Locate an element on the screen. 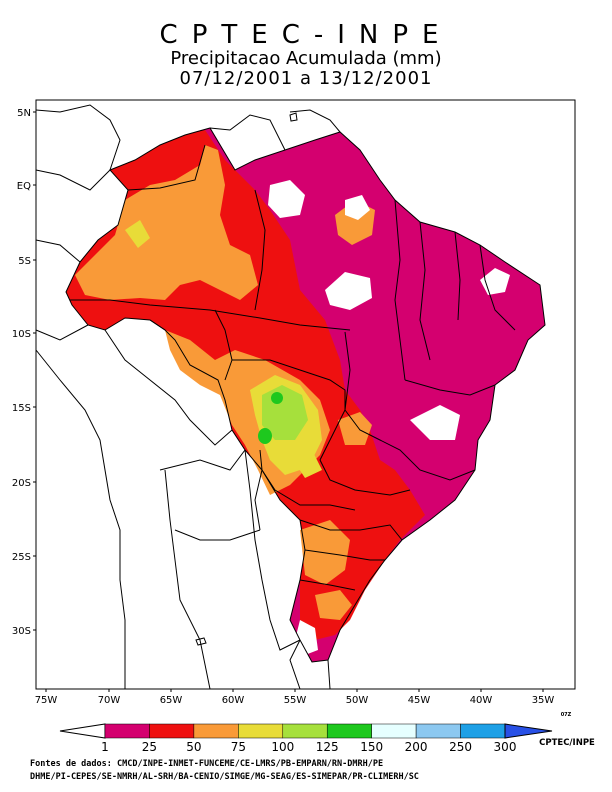 Image resolution: width=612 pixels, height=792 pixels. lon-label-55w: 55W is located at coordinates (295, 700).